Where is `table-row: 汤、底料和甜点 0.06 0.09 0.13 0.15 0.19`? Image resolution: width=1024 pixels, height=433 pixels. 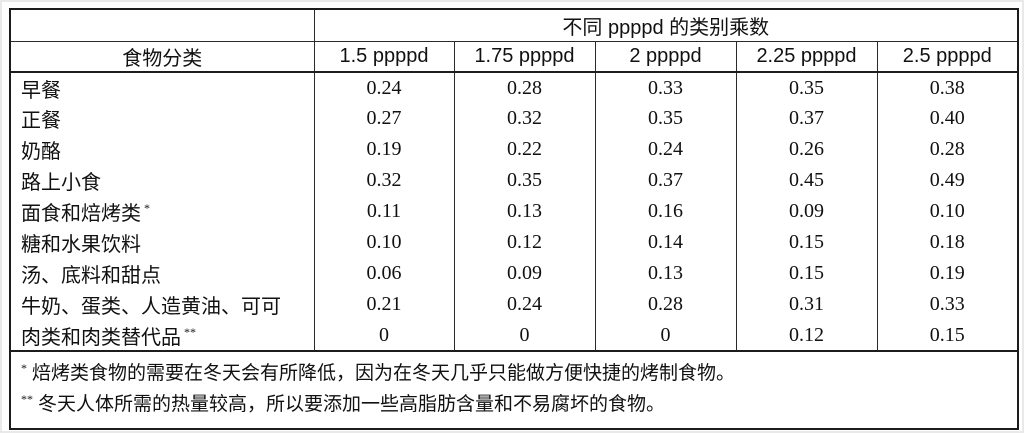 table-row: 汤、底料和甜点 0.06 0.09 0.13 0.15 0.19 is located at coordinates (514, 273).